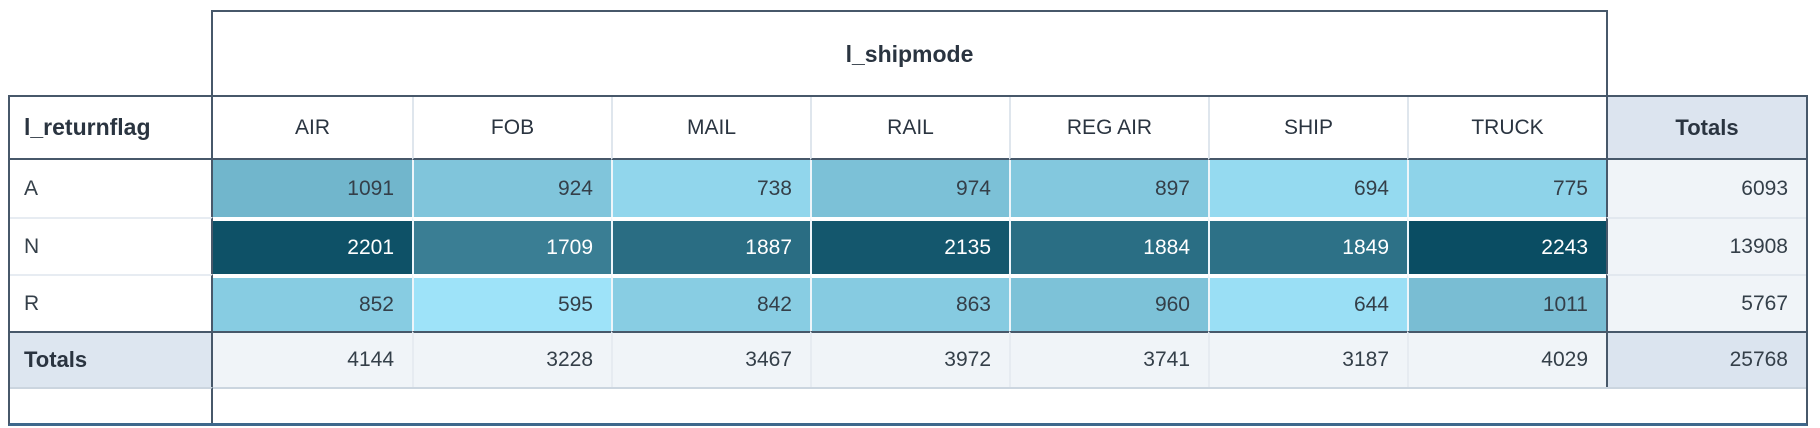 The image size is (1820, 428). Describe the element at coordinates (1307, 245) in the screenshot. I see `heatmap-cell: 1849` at that location.